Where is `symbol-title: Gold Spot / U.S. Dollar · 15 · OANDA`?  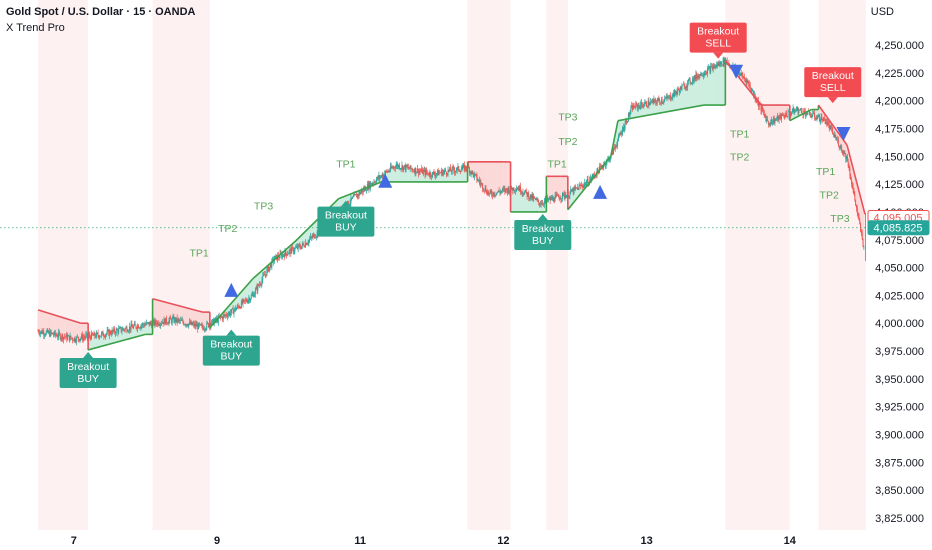 symbol-title: Gold Spot / U.S. Dollar · 15 · OANDA is located at coordinates (101, 12).